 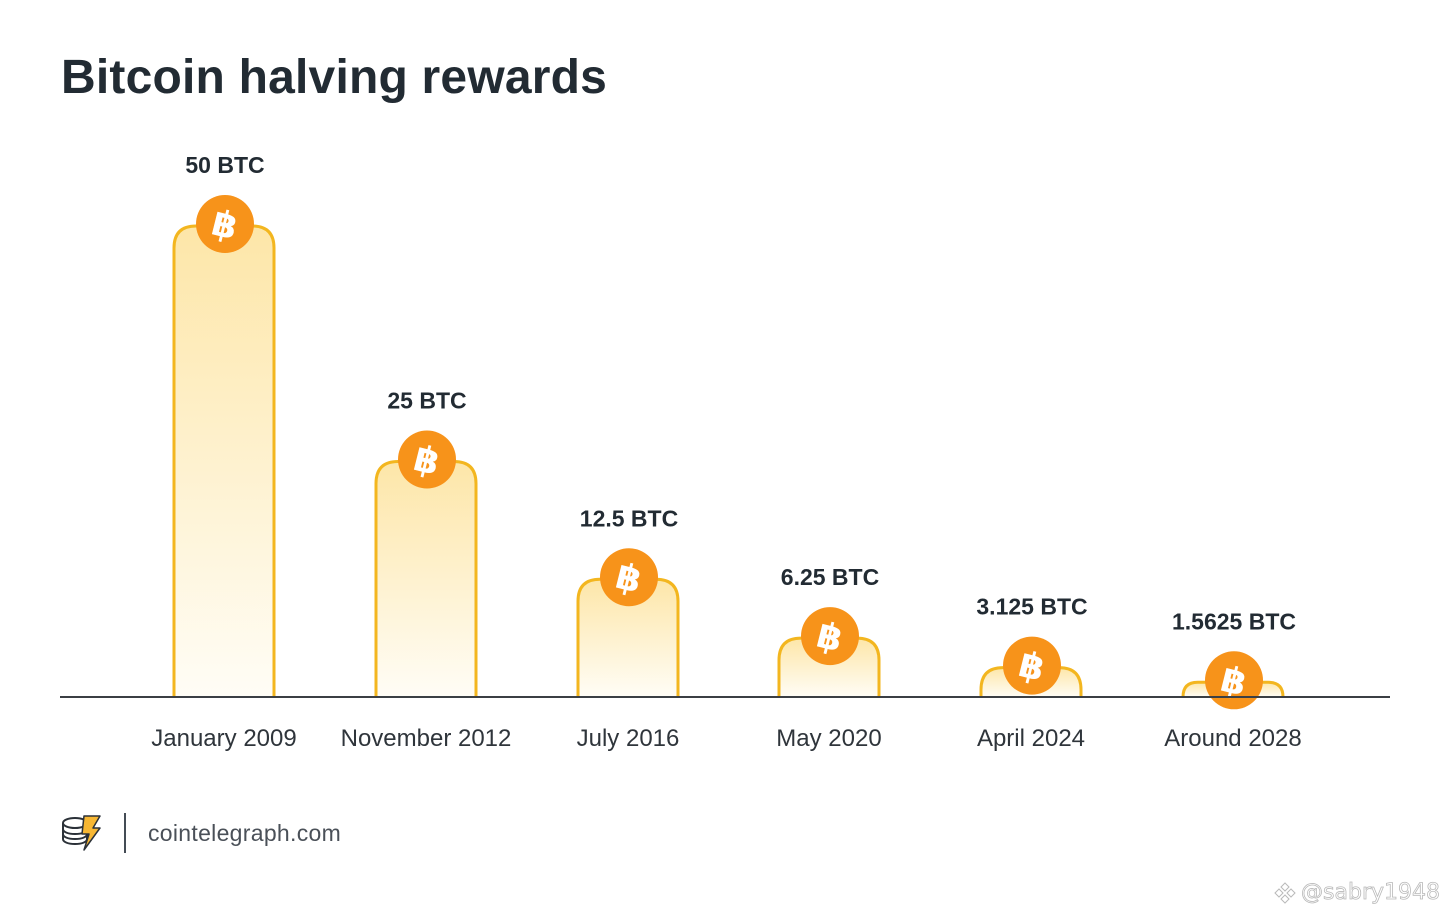 I want to click on footer: cointelegraph.com, so click(x=199, y=833).